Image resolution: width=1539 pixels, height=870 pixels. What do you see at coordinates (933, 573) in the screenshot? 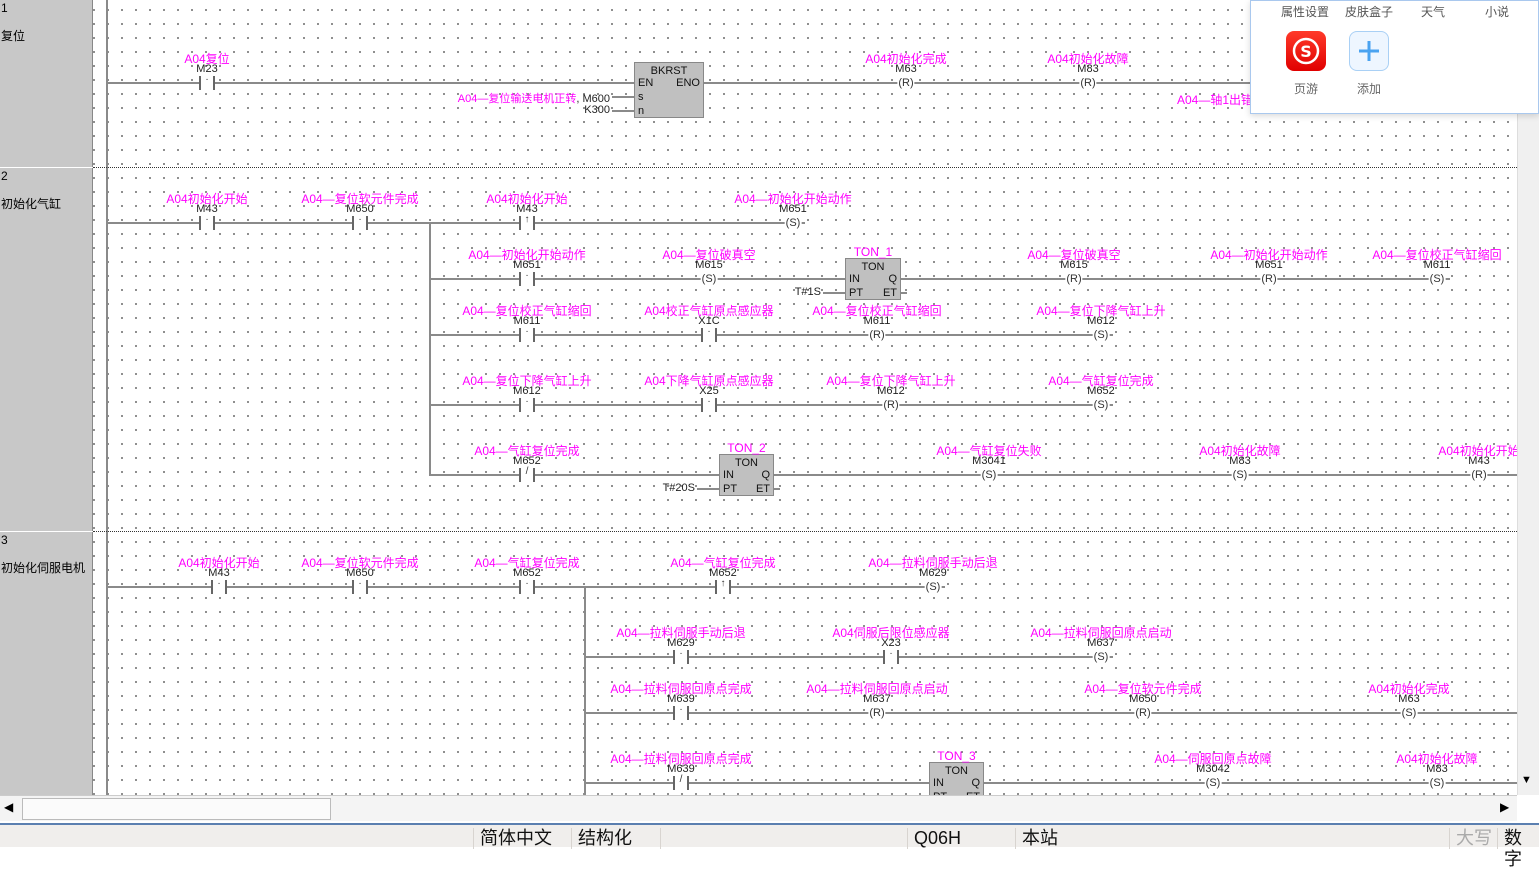
I see `device-address: M629` at bounding box center [933, 573].